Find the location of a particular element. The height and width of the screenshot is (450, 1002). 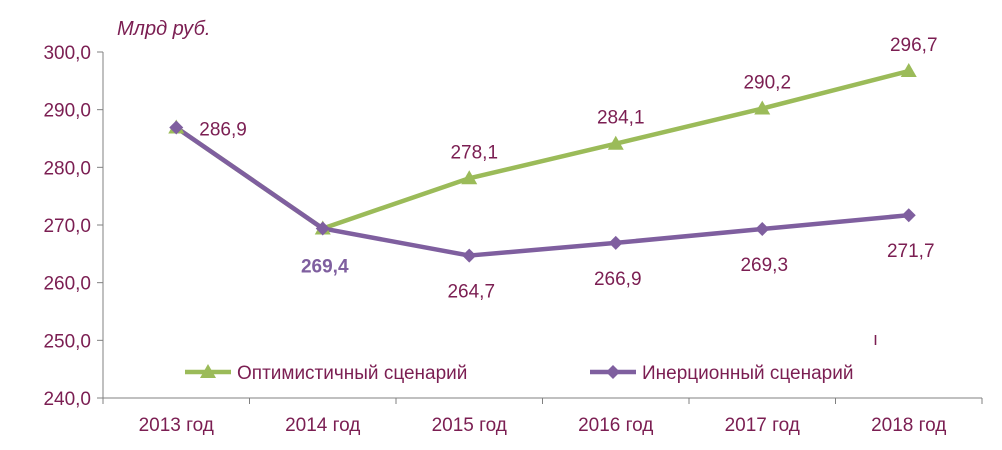

x-tick-label: 2016 год is located at coordinates (615, 425).